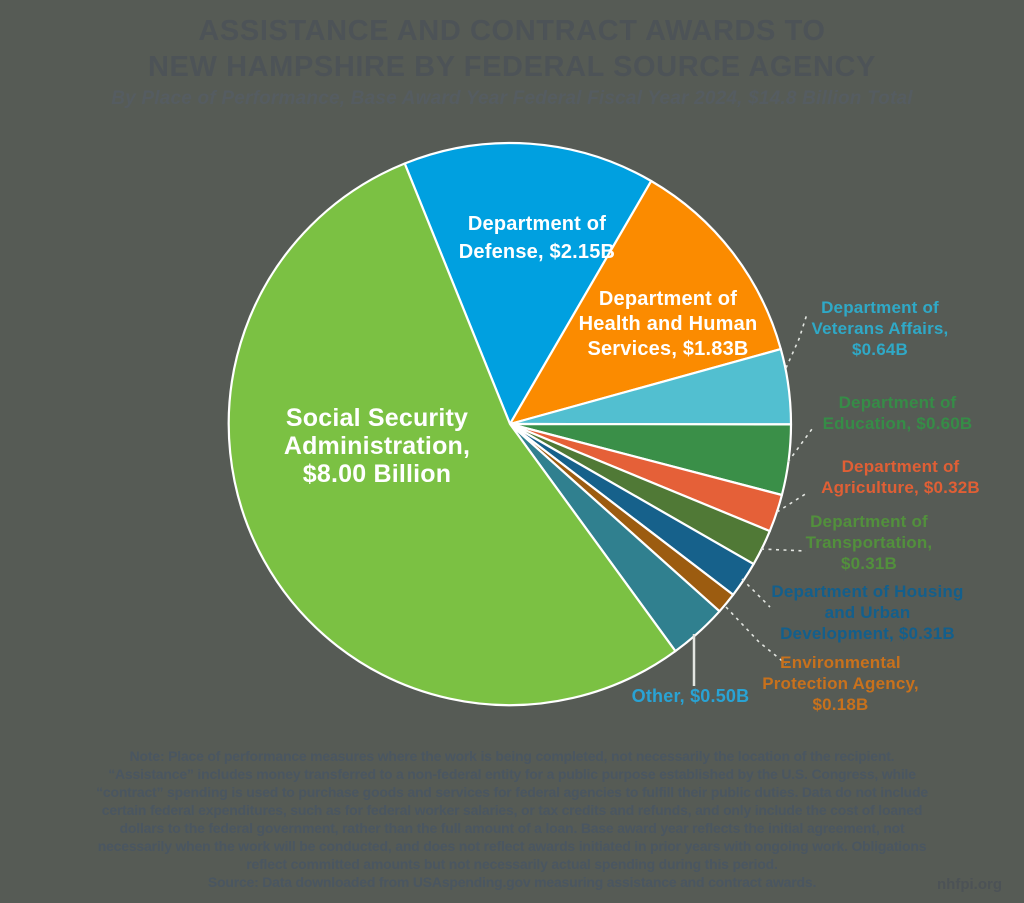 This screenshot has height=903, width=1024. I want to click on pie-label-epa-line3: $0.18B, so click(840, 704).